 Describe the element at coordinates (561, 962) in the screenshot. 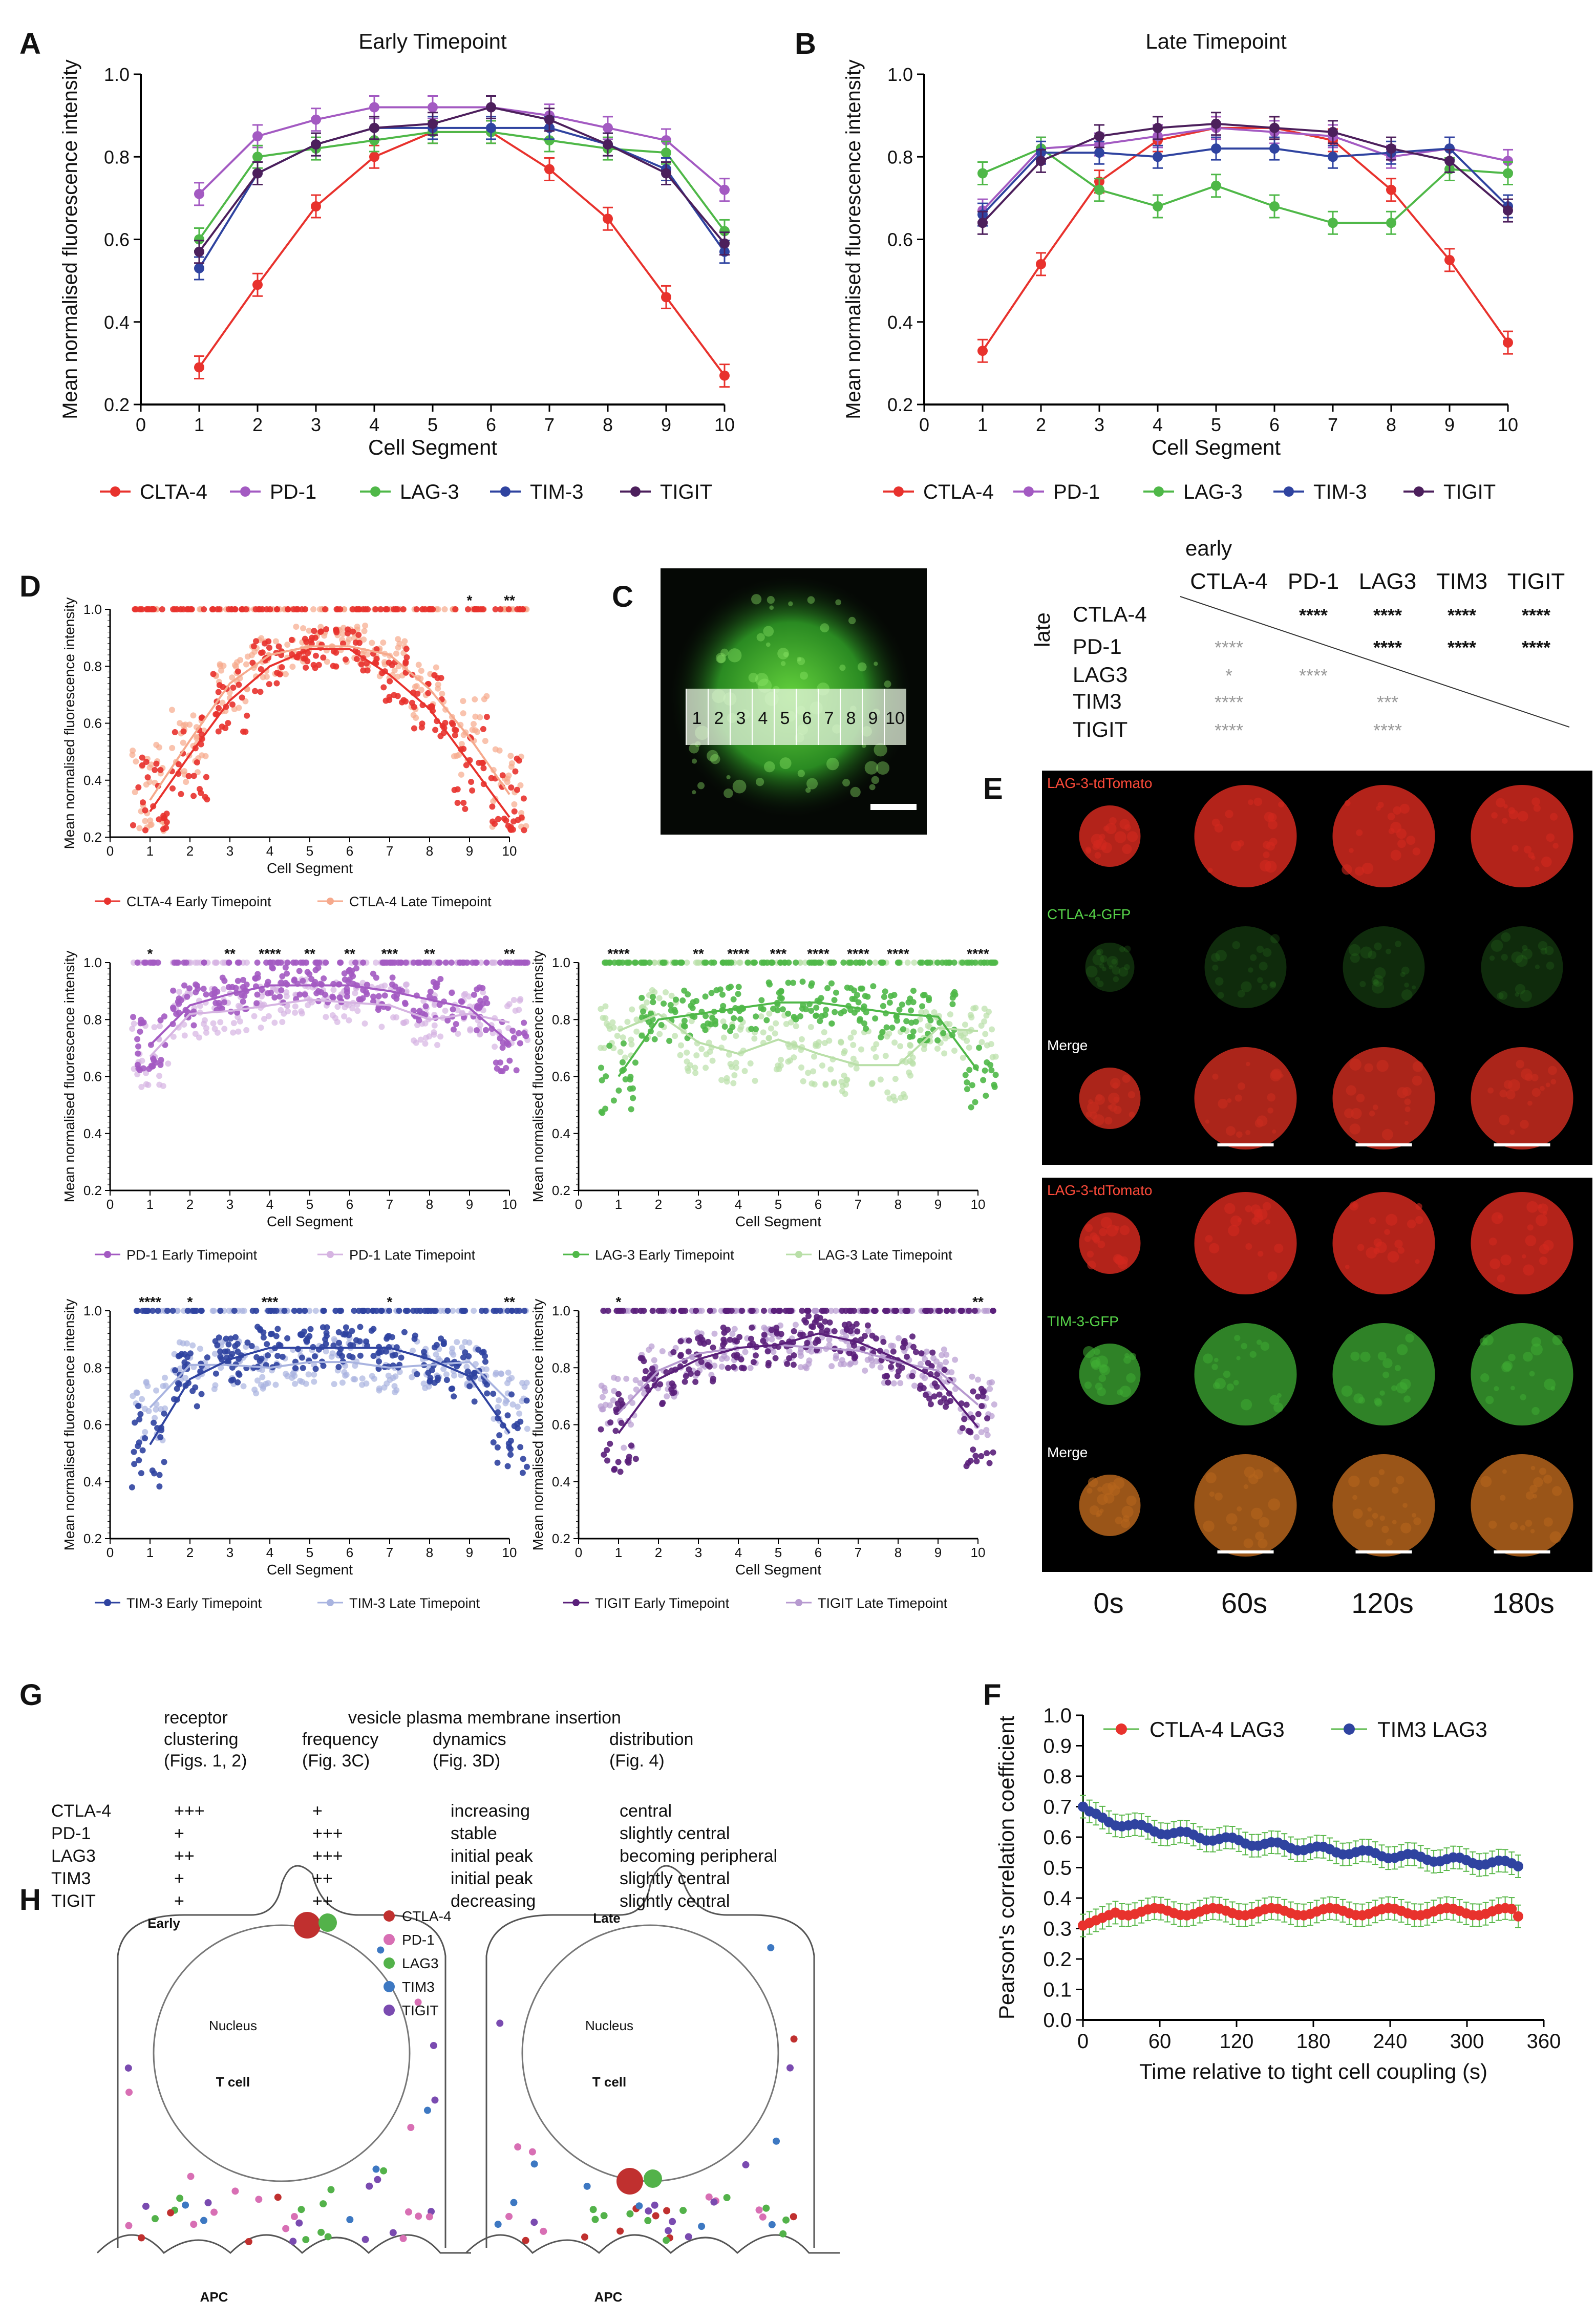

I see `y-tick-label: 1.0` at that location.